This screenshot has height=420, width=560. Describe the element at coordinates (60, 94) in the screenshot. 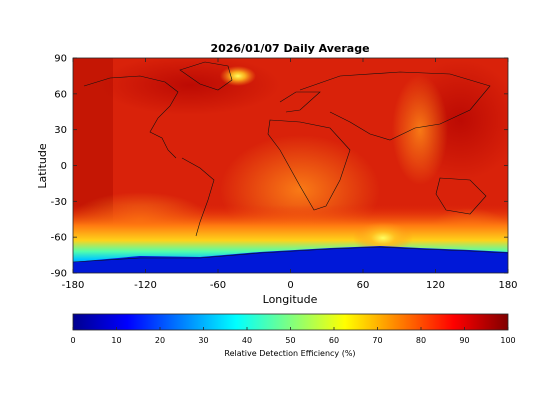

I see `y-tick-label: 60` at that location.